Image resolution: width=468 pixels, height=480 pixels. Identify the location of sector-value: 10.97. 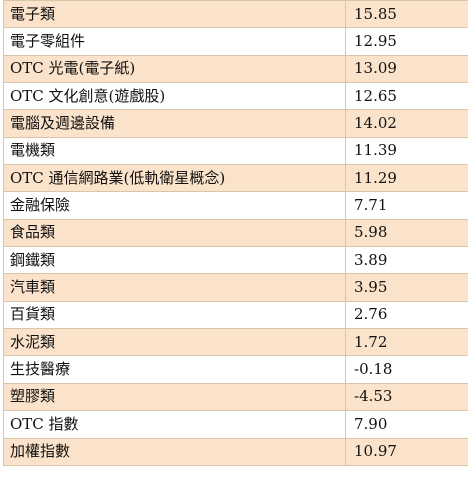
(375, 451).